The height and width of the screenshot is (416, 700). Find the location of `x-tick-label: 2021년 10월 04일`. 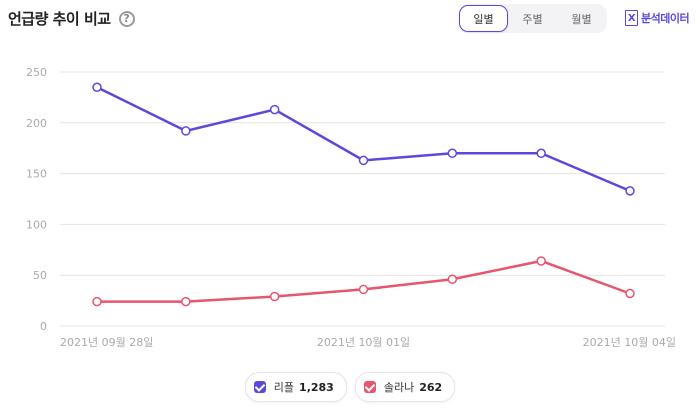

x-tick-label: 2021년 10월 04일 is located at coordinates (629, 342).